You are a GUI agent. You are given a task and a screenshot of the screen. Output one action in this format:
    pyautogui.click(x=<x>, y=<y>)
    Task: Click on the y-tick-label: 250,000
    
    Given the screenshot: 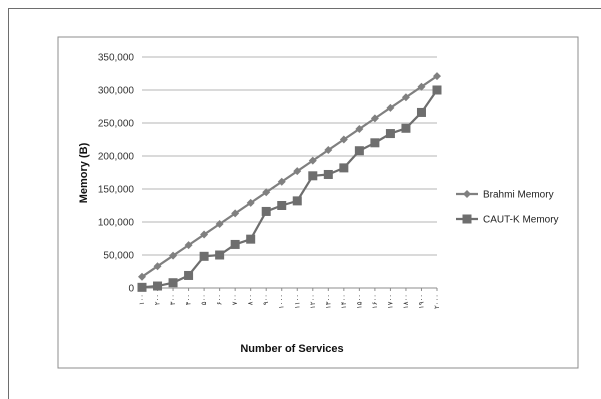 What is the action you would take?
    pyautogui.click(x=116, y=124)
    